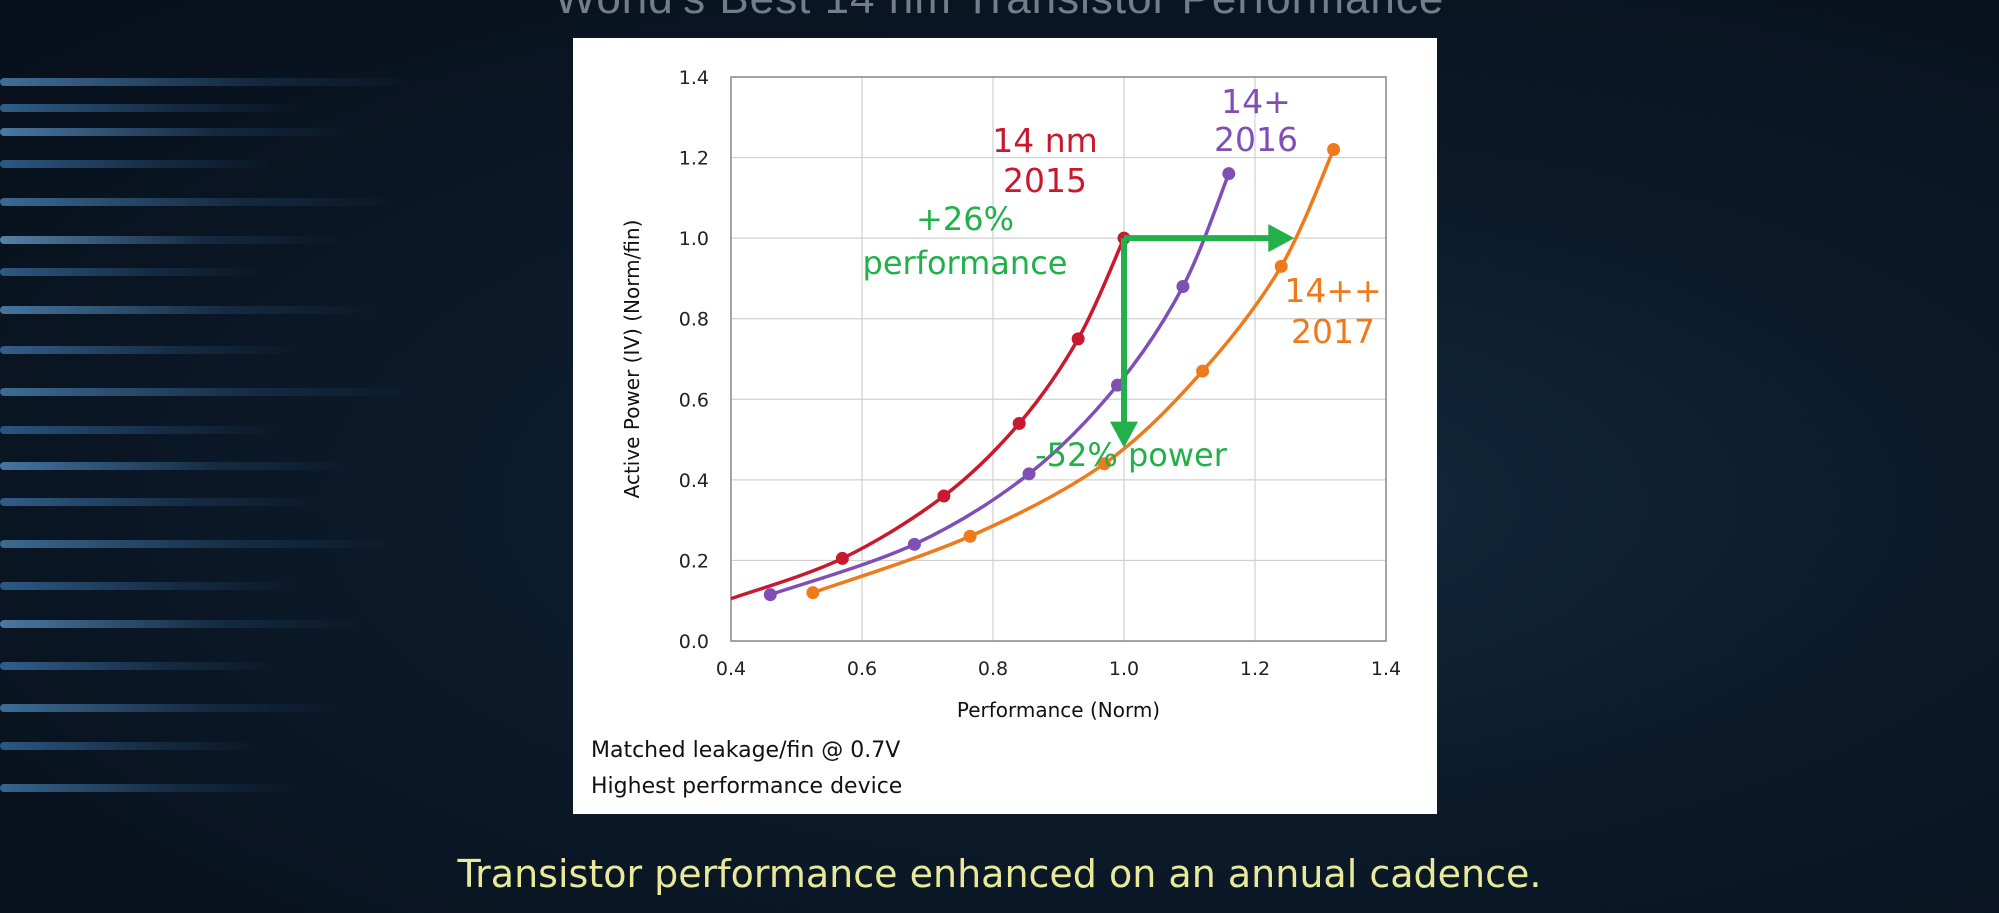 This screenshot has height=913, width=1999. I want to click on series-label: 14 nm, so click(1045, 140).